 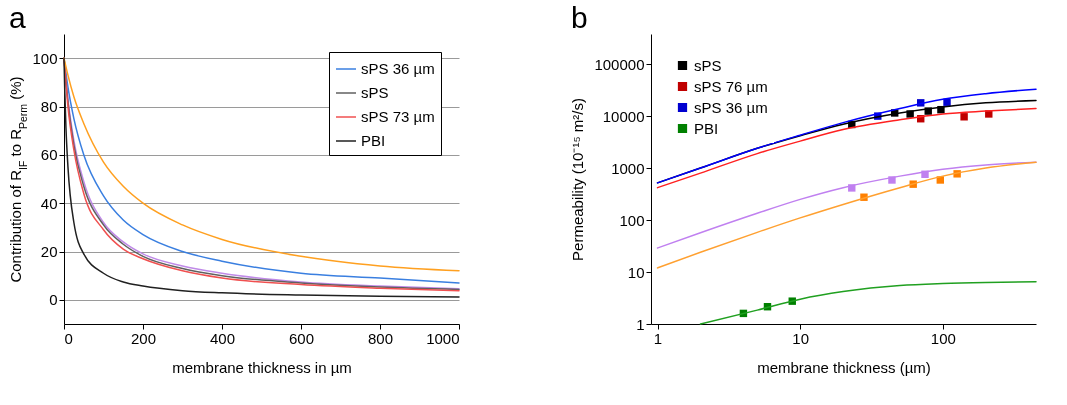 I want to click on x-tick-label: 800, so click(x=380, y=338).